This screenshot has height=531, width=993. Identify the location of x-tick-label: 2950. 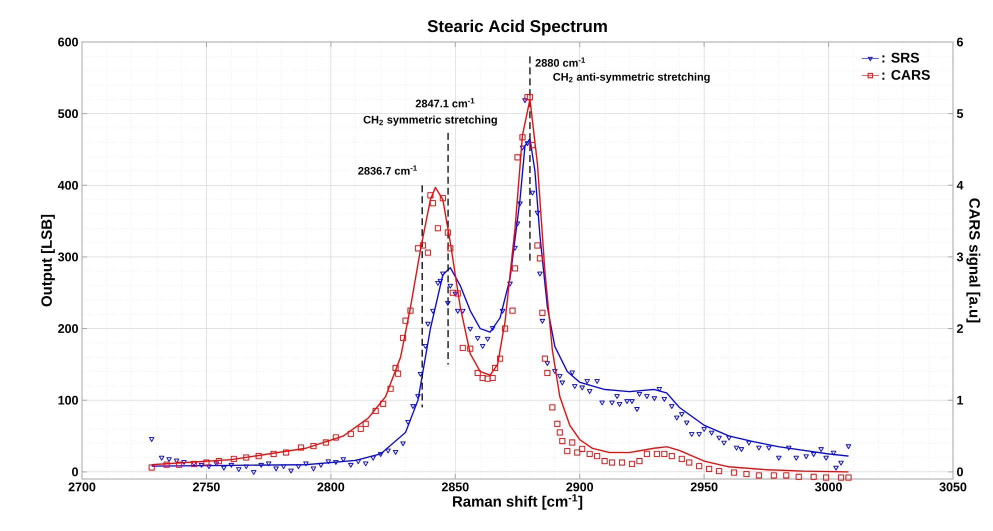
(704, 487).